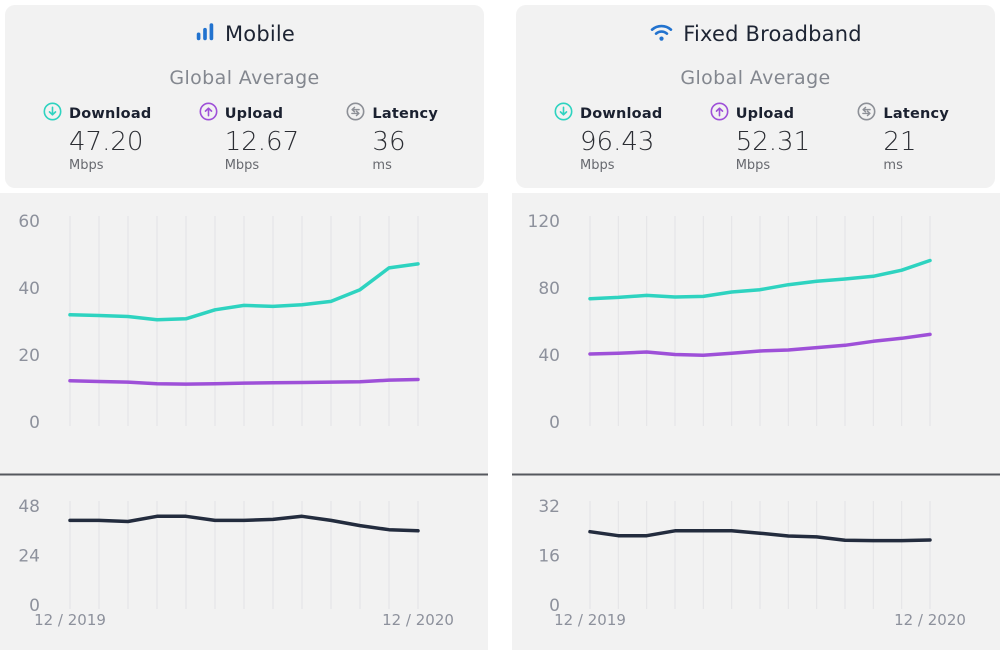  Describe the element at coordinates (544, 222) in the screenshot. I see `y-axis-tick: 120` at that location.